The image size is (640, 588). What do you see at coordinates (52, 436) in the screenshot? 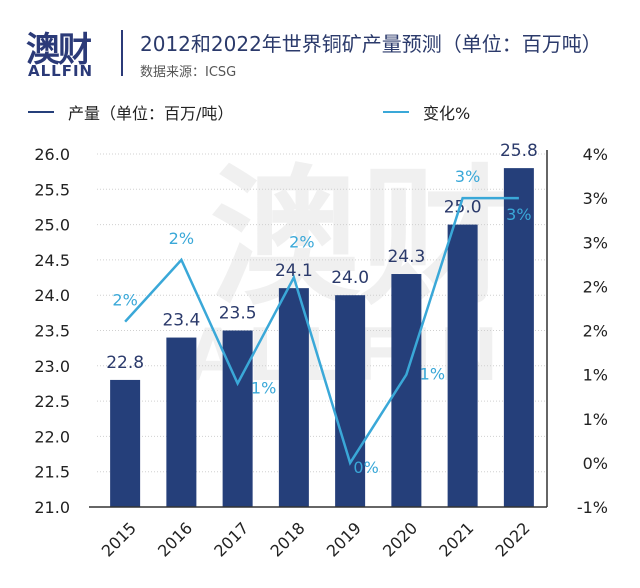
I see `left-axis-tick: 22.0` at bounding box center [52, 436].